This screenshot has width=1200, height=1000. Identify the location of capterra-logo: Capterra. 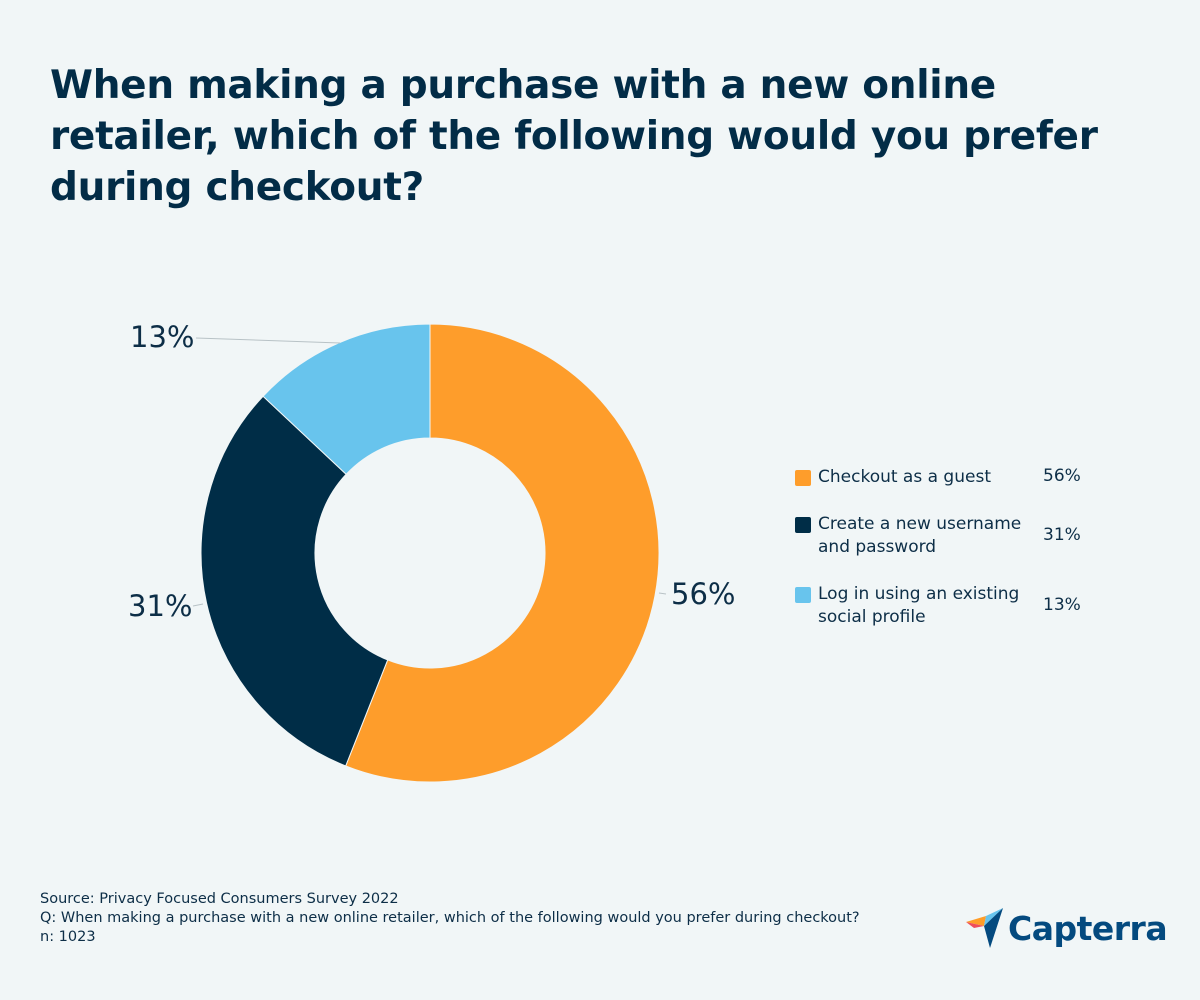
(1067, 928).